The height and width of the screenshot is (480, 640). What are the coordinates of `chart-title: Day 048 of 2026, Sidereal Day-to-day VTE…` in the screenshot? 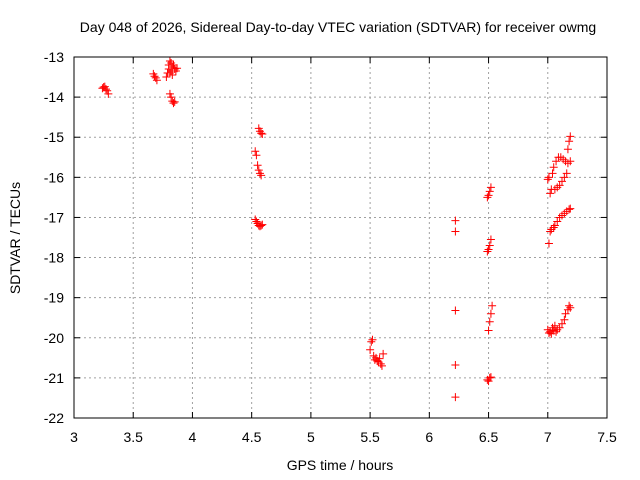 It's located at (338, 27).